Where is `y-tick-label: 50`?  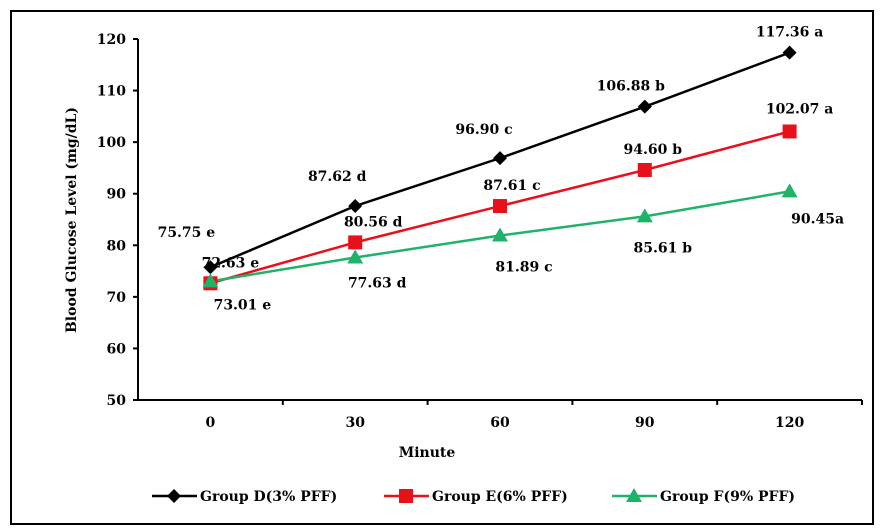 y-tick-label: 50 is located at coordinates (117, 401).